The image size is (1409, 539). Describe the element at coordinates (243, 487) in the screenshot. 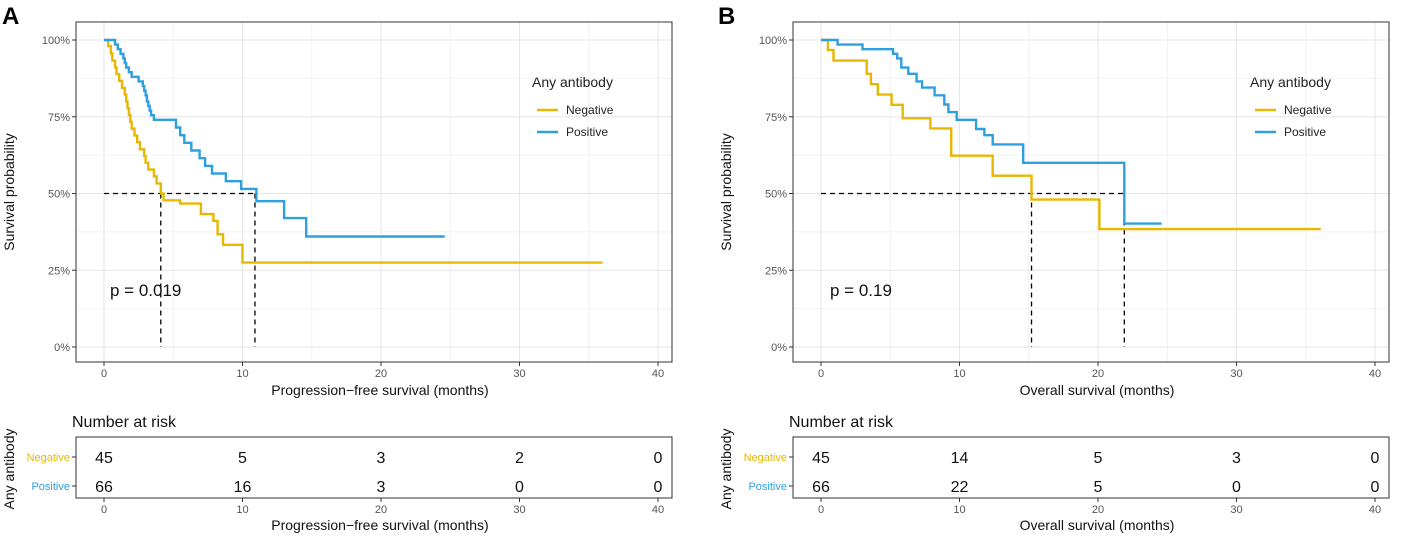

I see `risk-count: 16` at that location.